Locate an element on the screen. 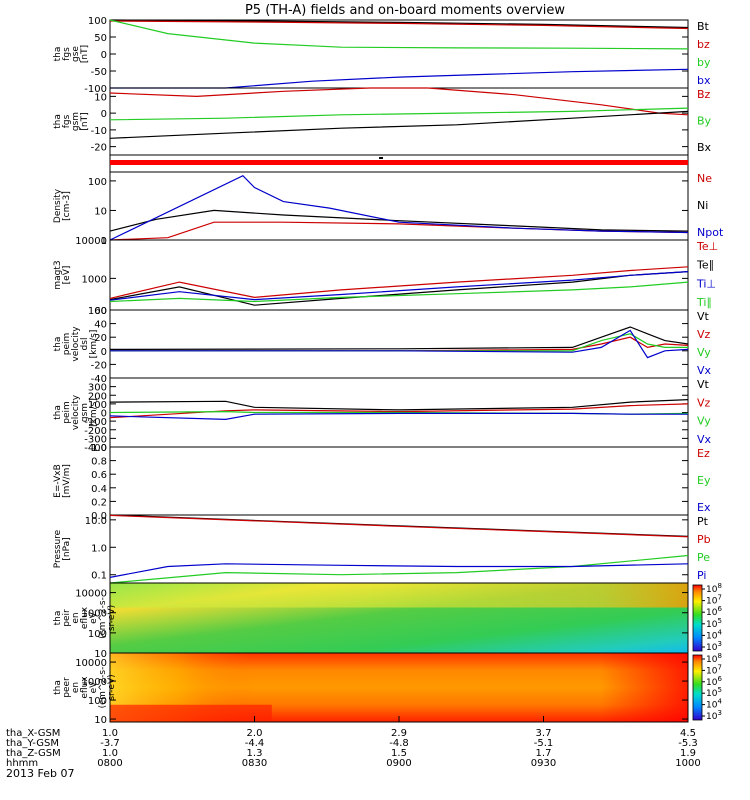  y-axis-label-line: peir is located at coordinates (67, 618).